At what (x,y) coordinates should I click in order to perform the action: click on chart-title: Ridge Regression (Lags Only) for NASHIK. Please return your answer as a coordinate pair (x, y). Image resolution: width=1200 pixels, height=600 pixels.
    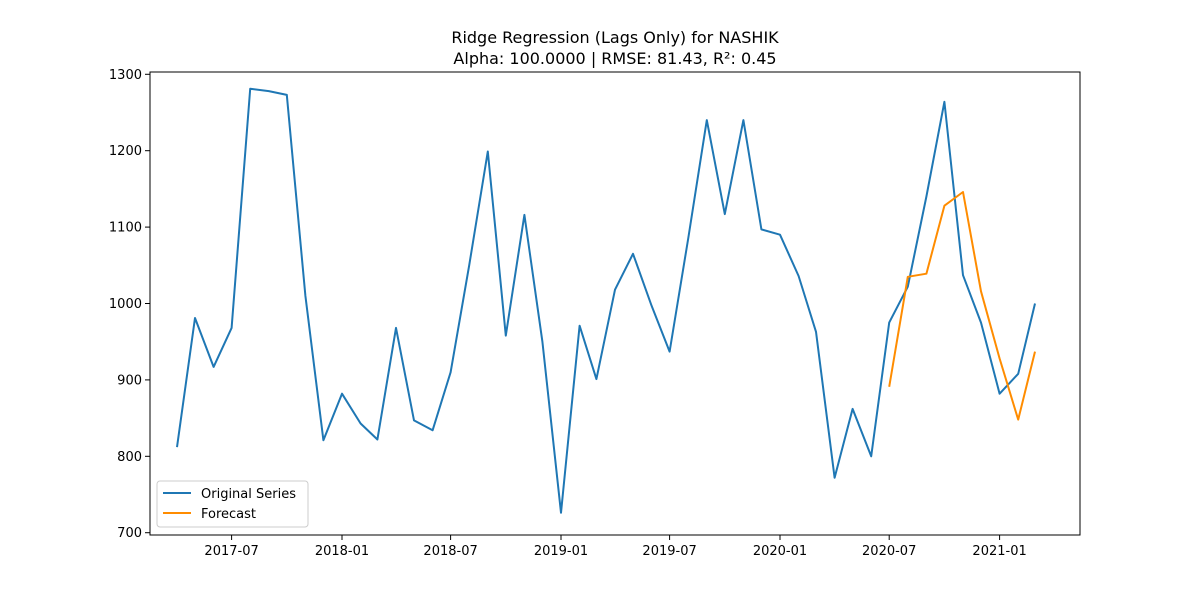
    Looking at the image, I should click on (615, 37).